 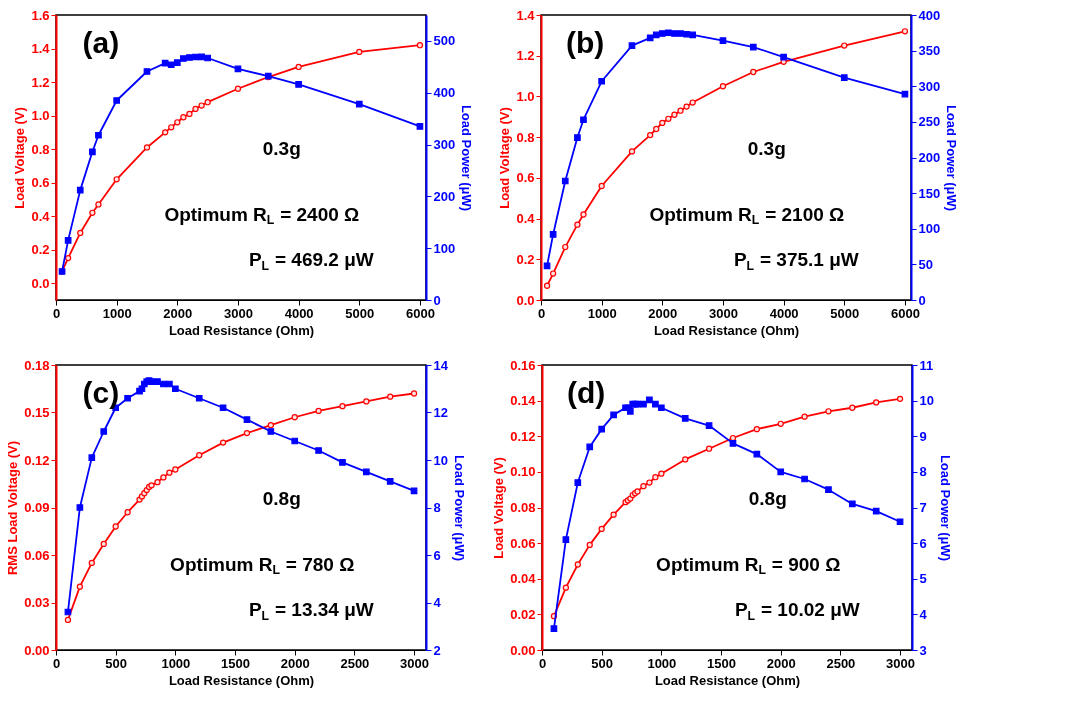 I want to click on x-tick-label: 500, so click(x=602, y=663).